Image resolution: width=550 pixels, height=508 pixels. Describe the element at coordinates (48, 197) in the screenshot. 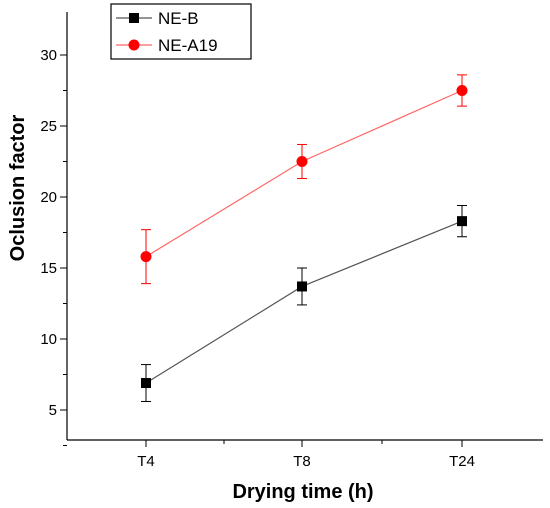

I see `y-tick-label: 20` at that location.